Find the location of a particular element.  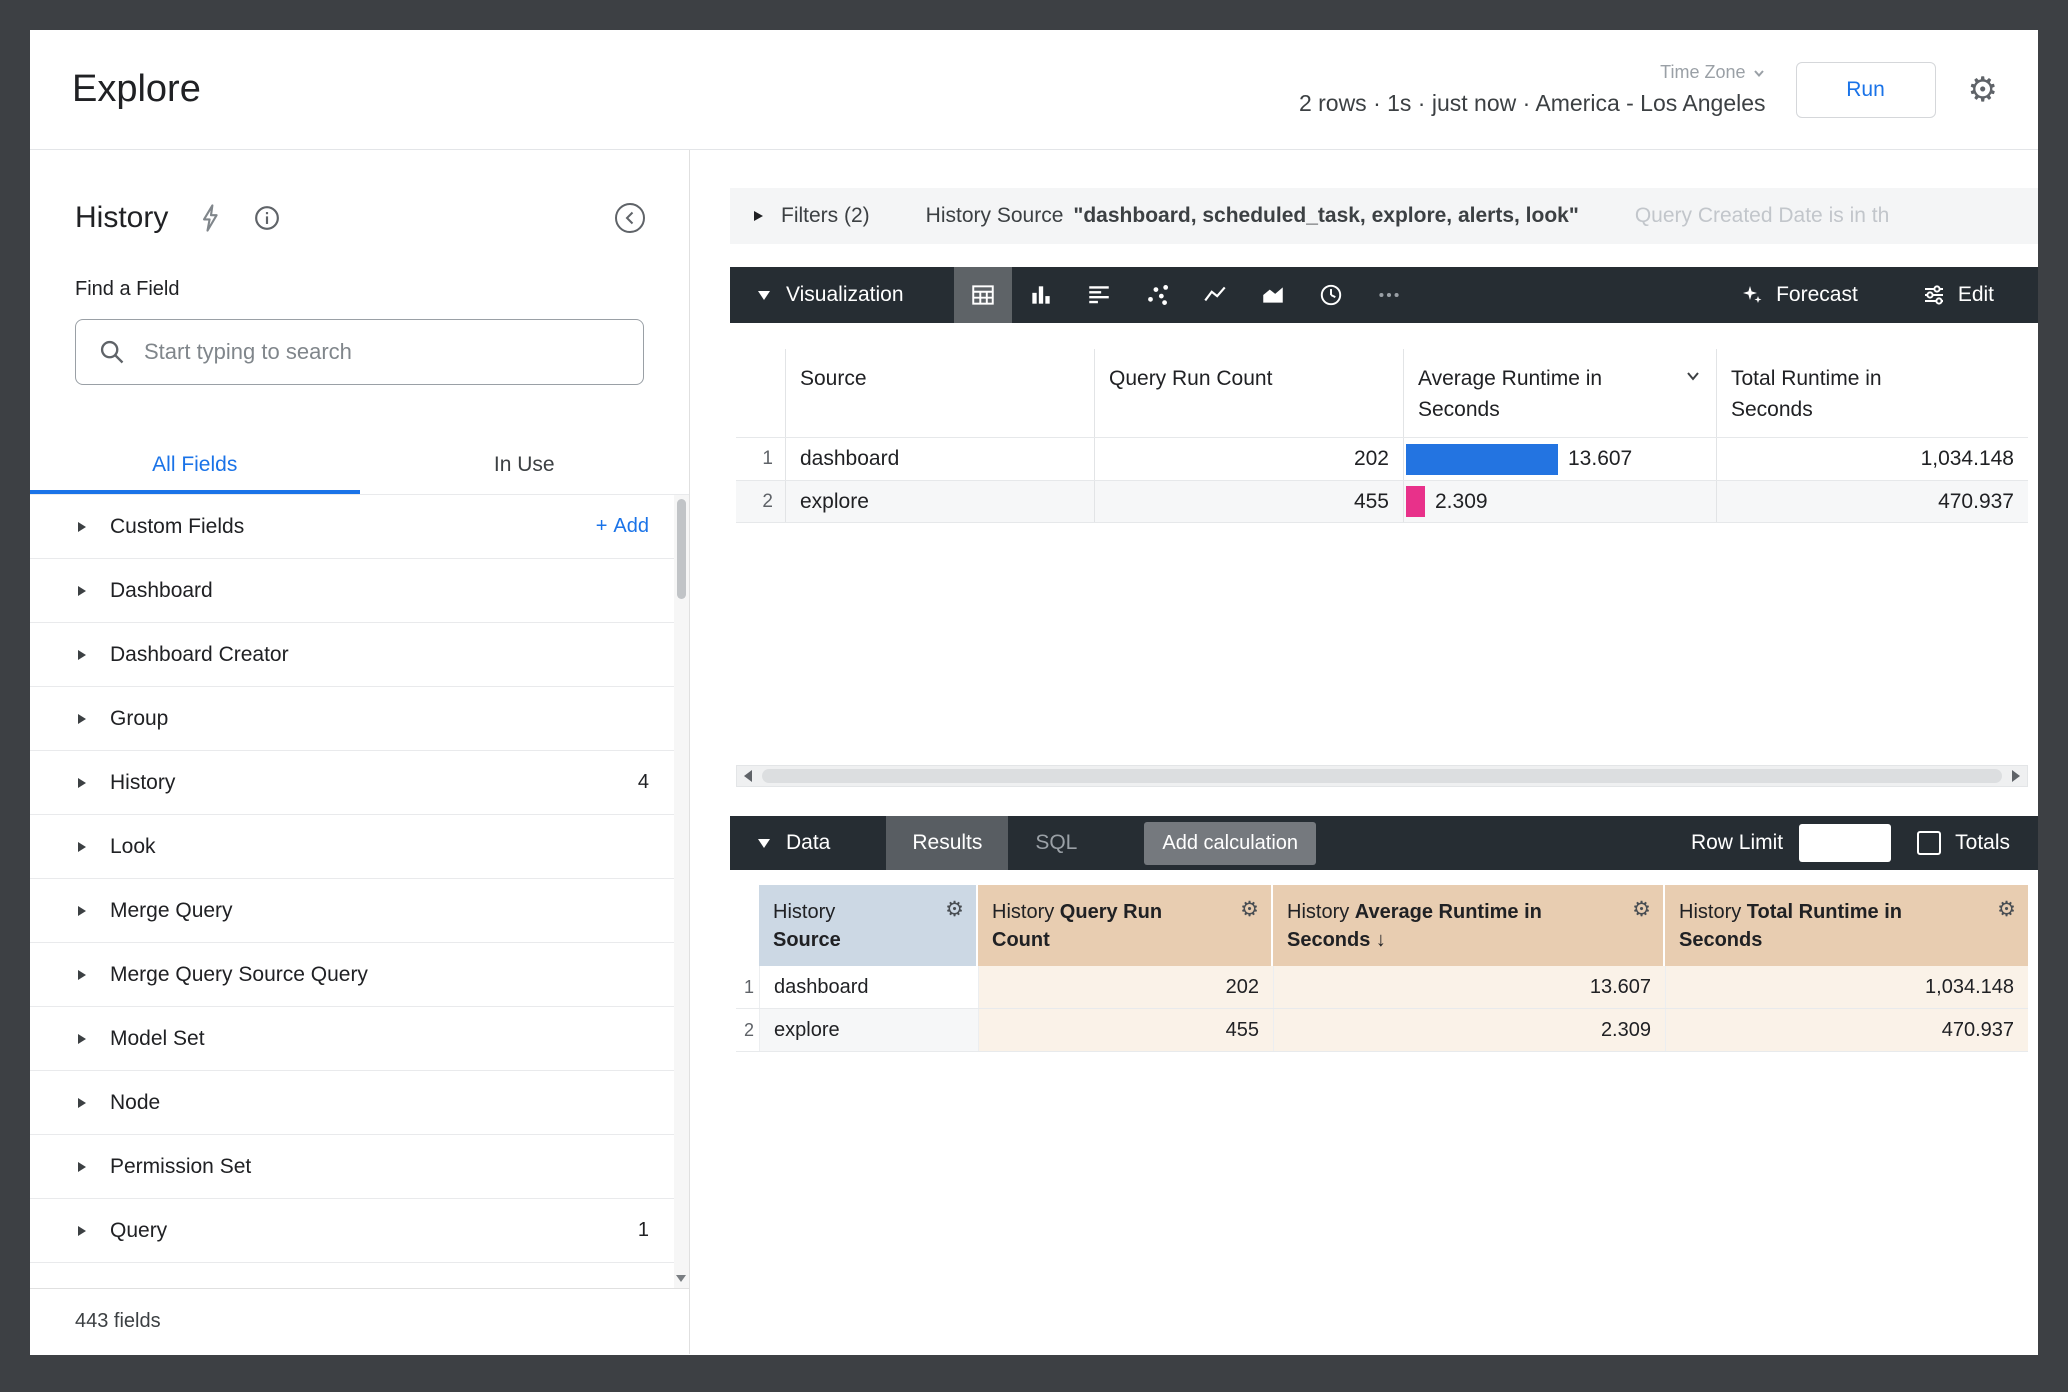

viz-table-row: 1 dashboard 202 13.607 1,034.148 is located at coordinates (1382, 458).